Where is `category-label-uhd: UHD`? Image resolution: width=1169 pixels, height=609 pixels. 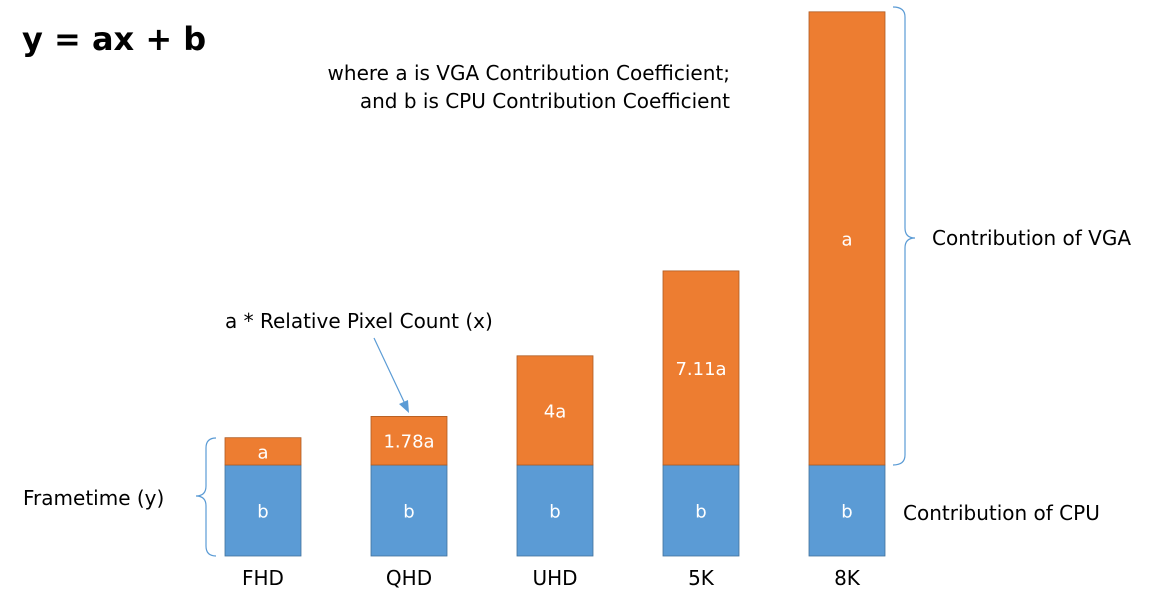
category-label-uhd: UHD is located at coordinates (554, 578).